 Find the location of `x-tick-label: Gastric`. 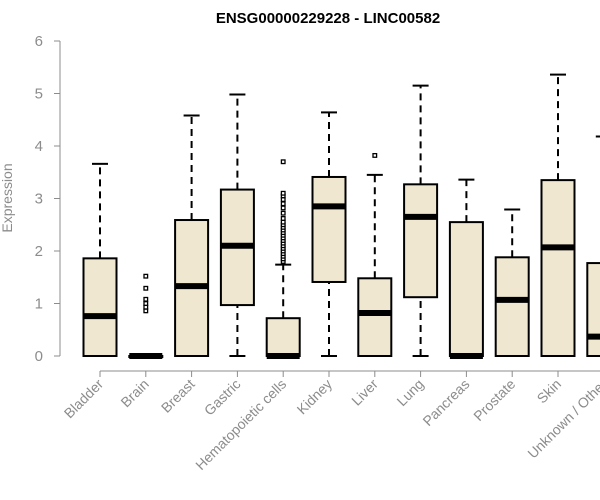

x-tick-label: Gastric is located at coordinates (222, 397).